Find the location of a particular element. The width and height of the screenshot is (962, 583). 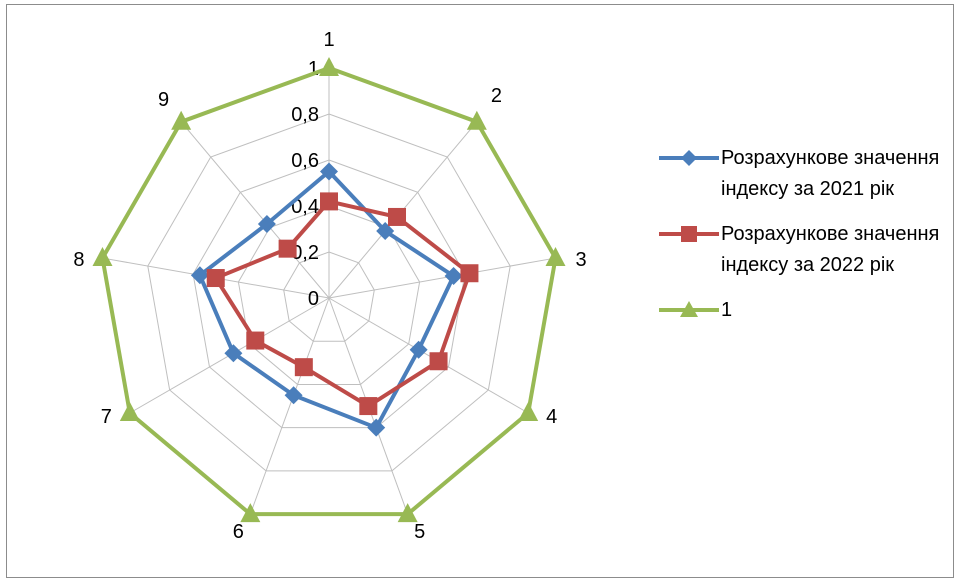

category-label-5: 5 is located at coordinates (419, 532).